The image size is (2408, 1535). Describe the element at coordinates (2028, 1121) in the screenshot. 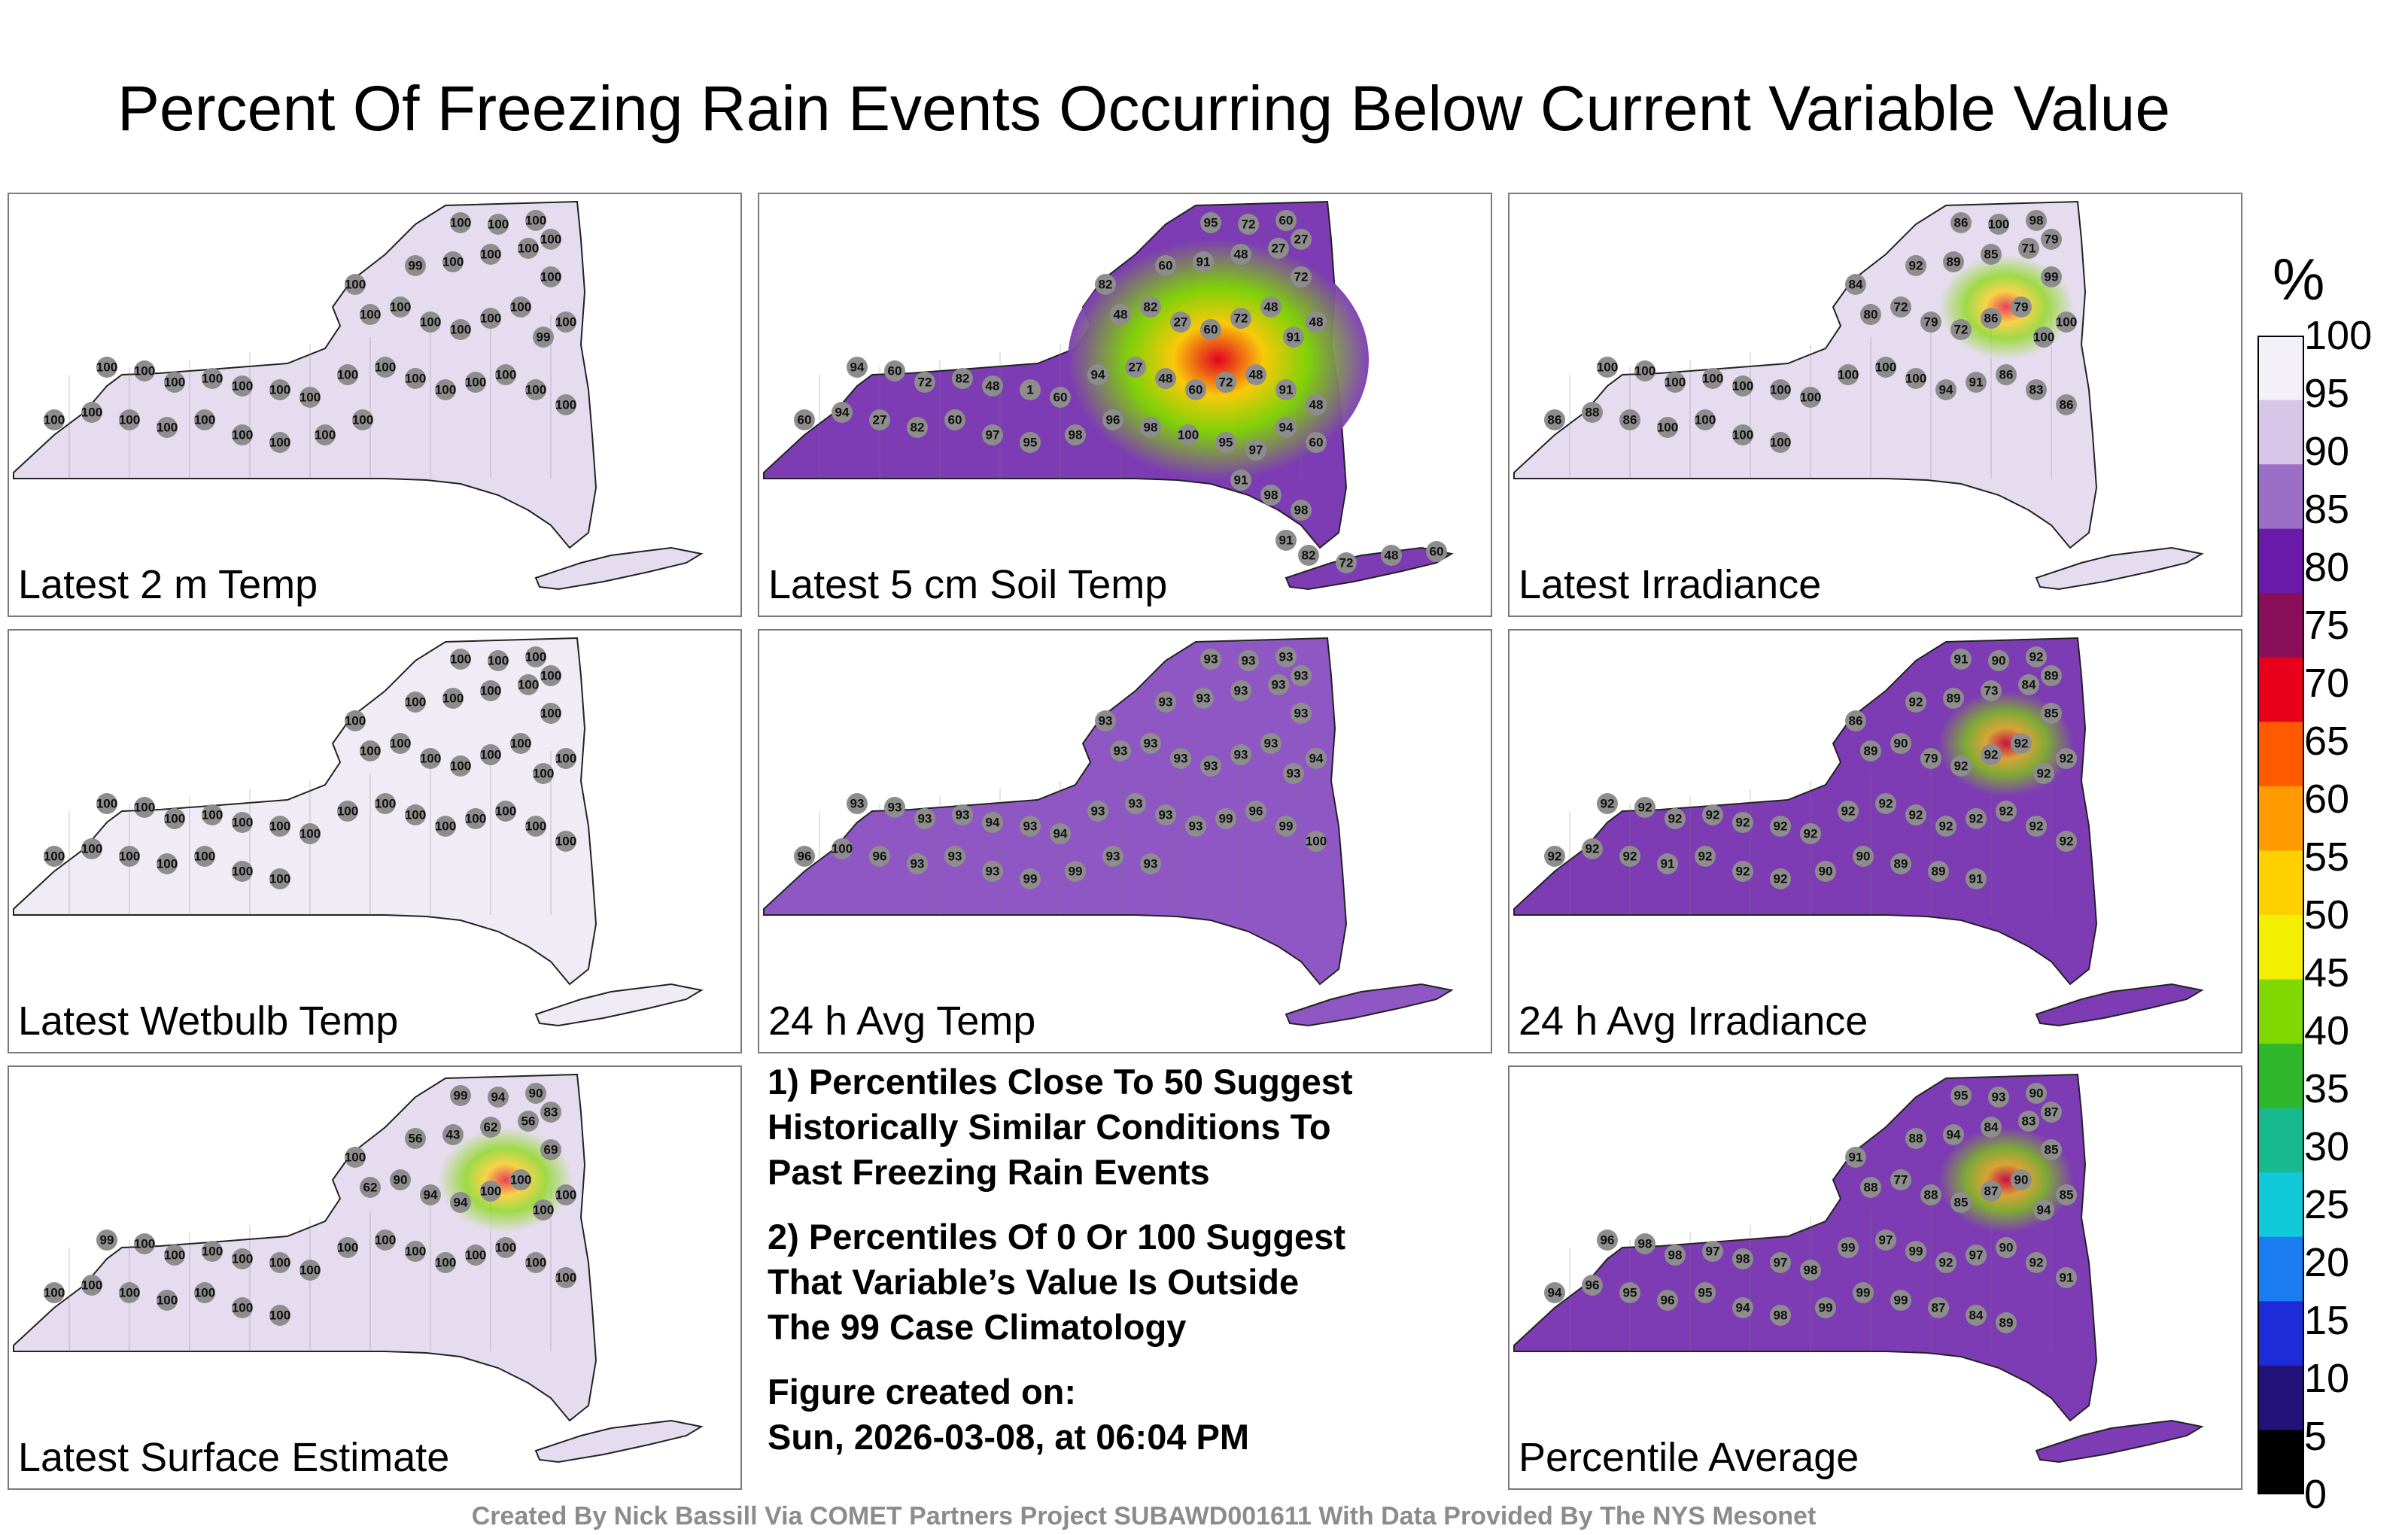

I see `station-marker: 83` at that location.